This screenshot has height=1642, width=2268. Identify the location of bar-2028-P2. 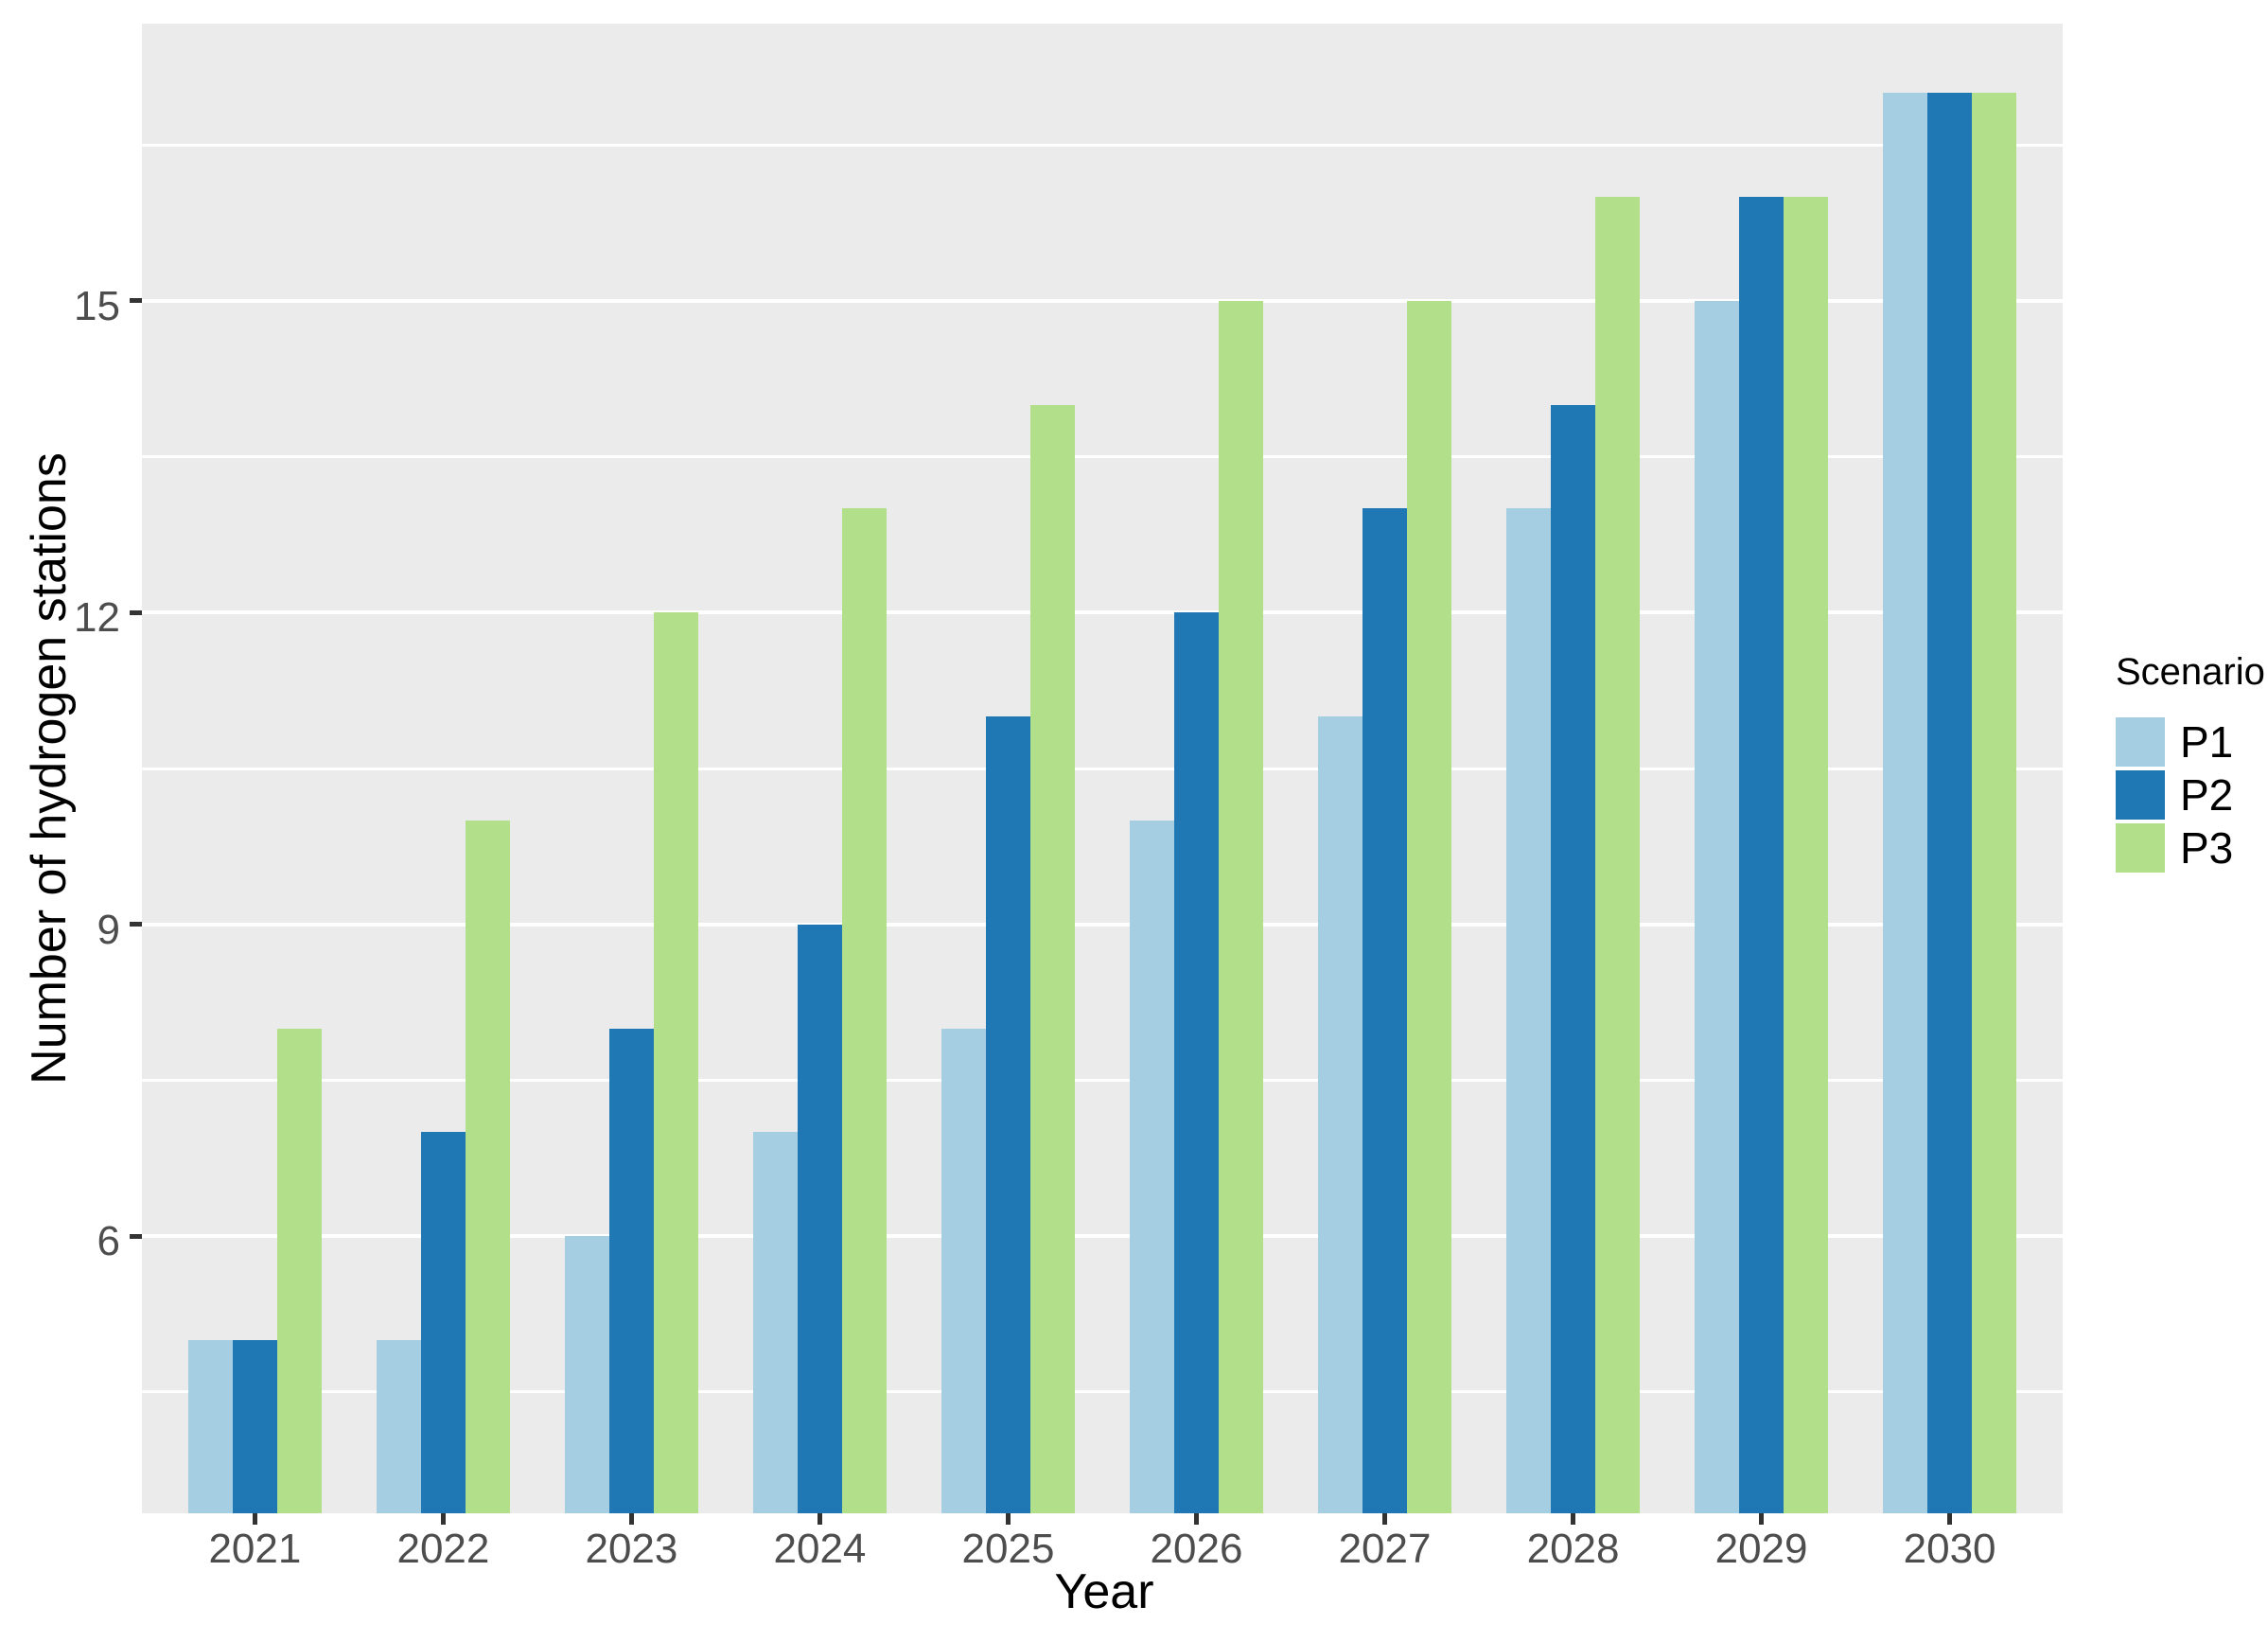
(1574, 958).